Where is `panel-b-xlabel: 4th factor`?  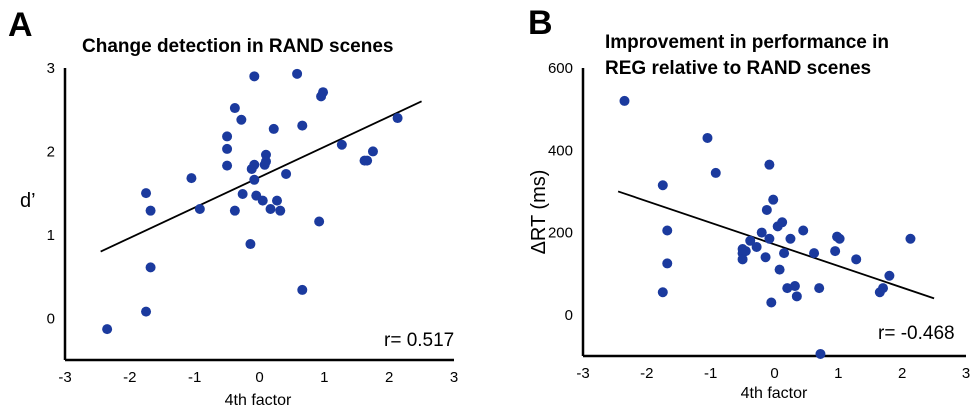 panel-b-xlabel: 4th factor is located at coordinates (774, 393).